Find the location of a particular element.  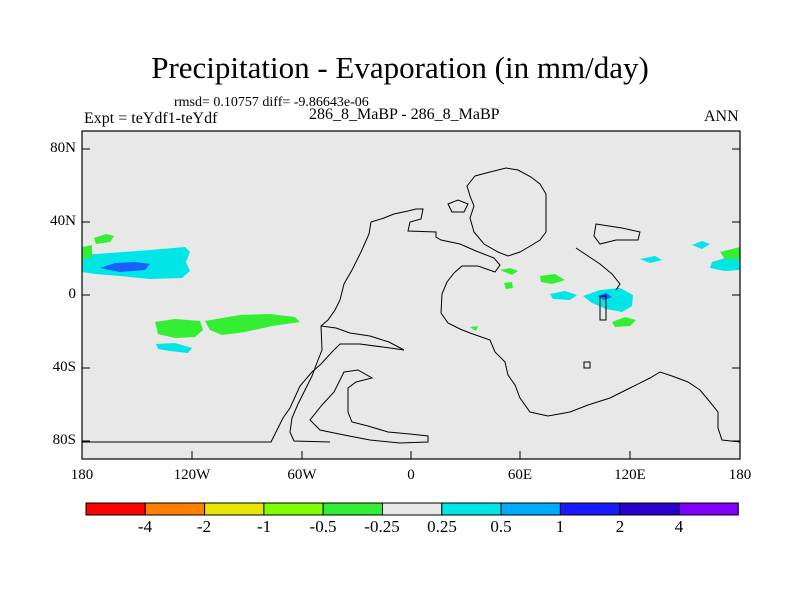

coastline-asia-east is located at coordinates (598, 269).